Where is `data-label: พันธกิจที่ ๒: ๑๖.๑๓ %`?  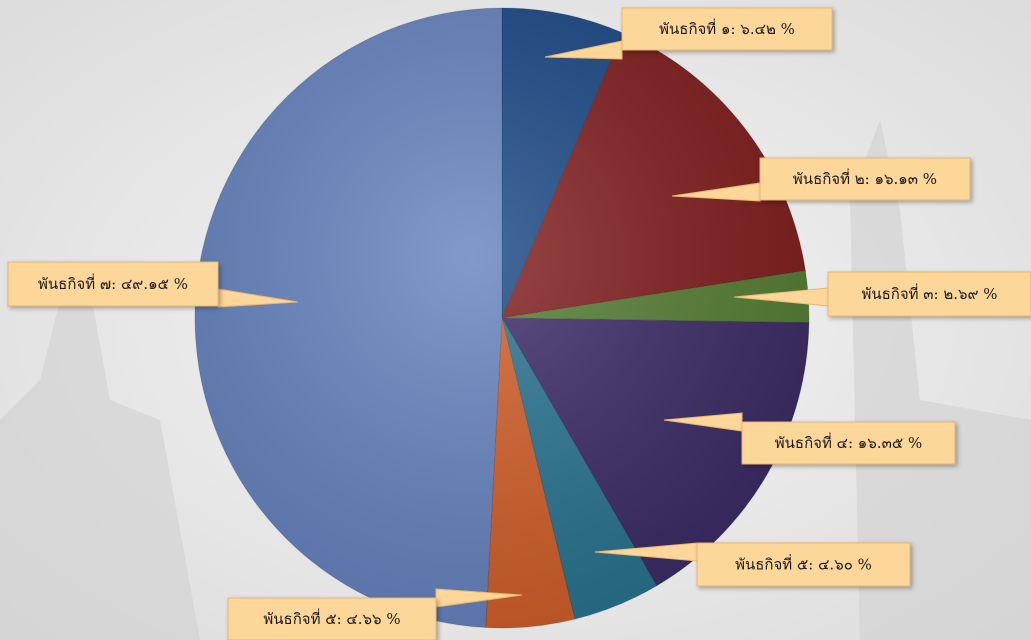 data-label: พันธกิจที่ ๒: ๑๖.๑๓ % is located at coordinates (865, 178).